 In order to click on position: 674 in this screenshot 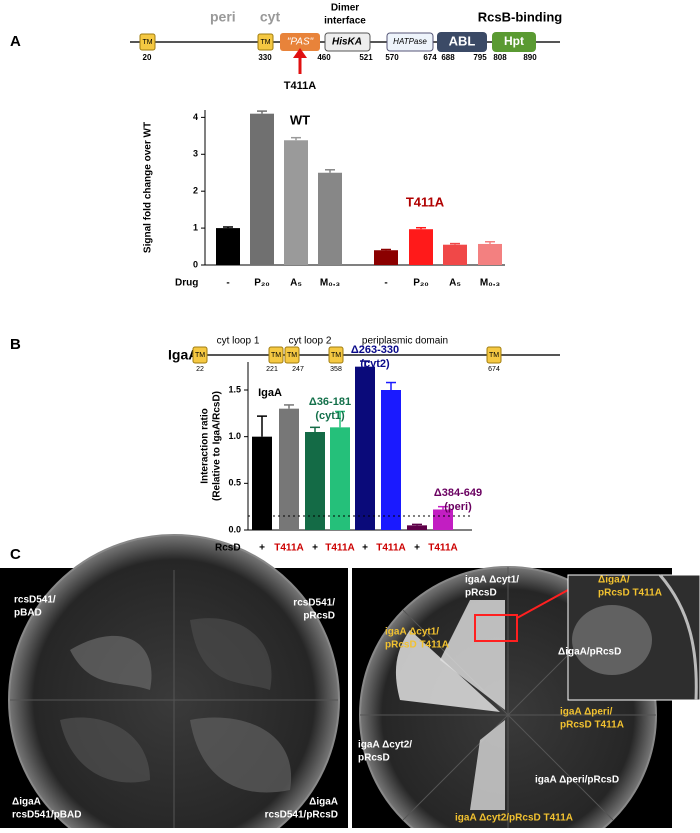, I will do `click(430, 57)`.